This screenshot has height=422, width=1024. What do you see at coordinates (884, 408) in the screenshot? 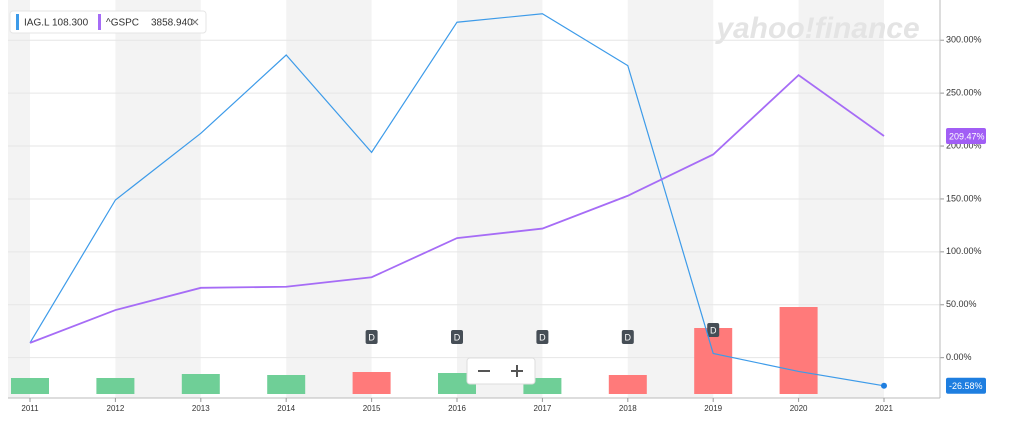
I see `x-tick-label: 2021` at bounding box center [884, 408].